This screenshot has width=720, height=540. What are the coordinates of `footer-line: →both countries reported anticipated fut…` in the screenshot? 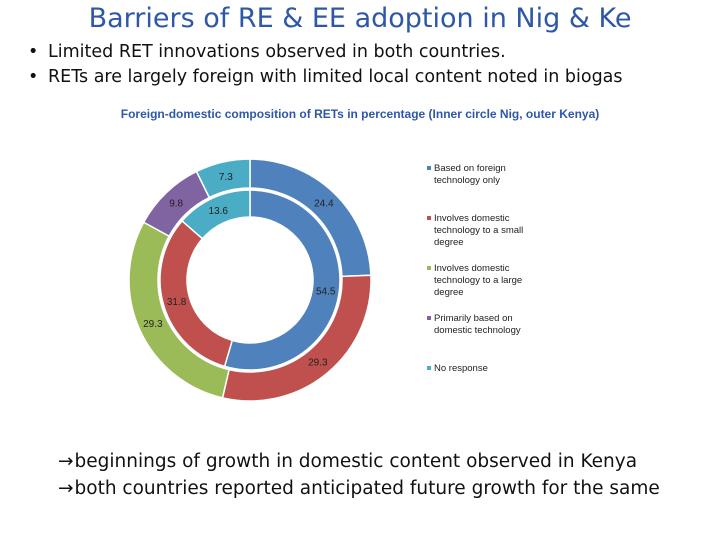 It's located at (359, 488).